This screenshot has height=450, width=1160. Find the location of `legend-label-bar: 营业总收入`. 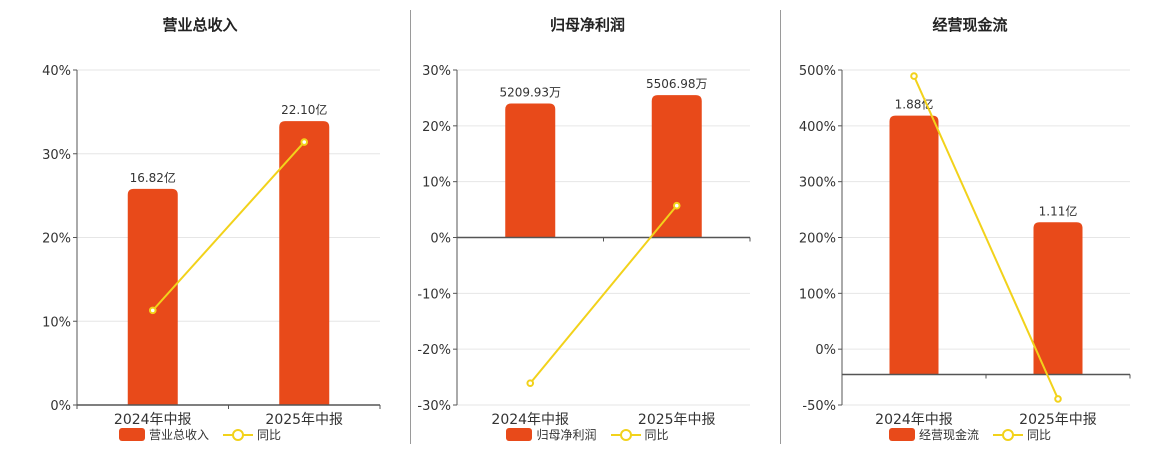

legend-label-bar: 营业总收入 is located at coordinates (178, 435).